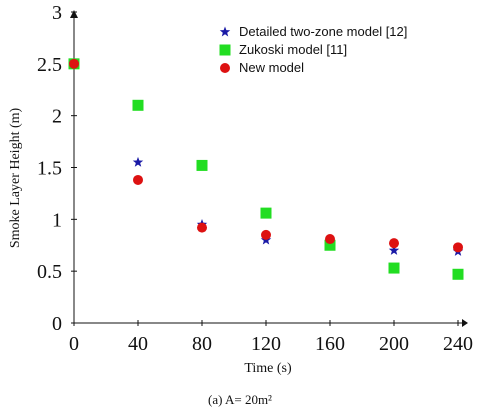 The height and width of the screenshot is (413, 480). I want to click on x-tick-label: 0, so click(74, 344).